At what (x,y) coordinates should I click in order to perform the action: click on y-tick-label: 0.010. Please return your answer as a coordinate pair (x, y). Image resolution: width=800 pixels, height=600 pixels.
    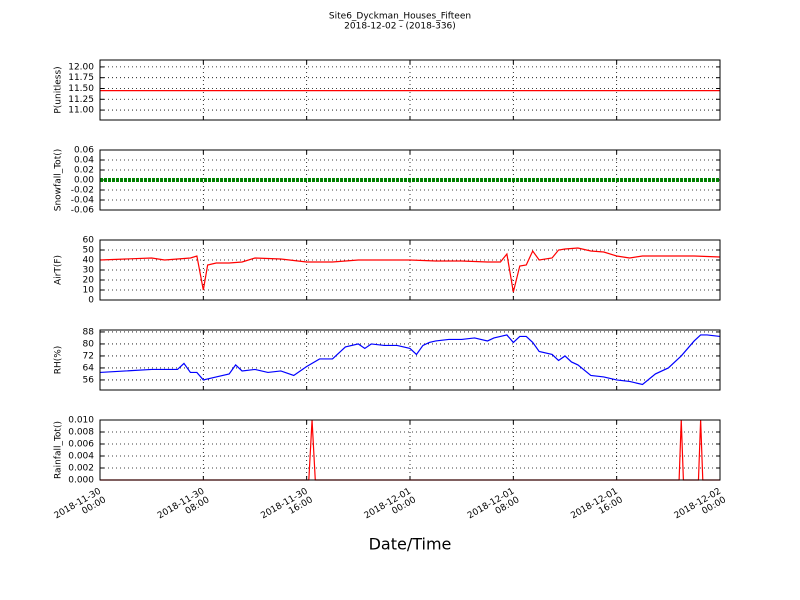
    Looking at the image, I should click on (81, 421).